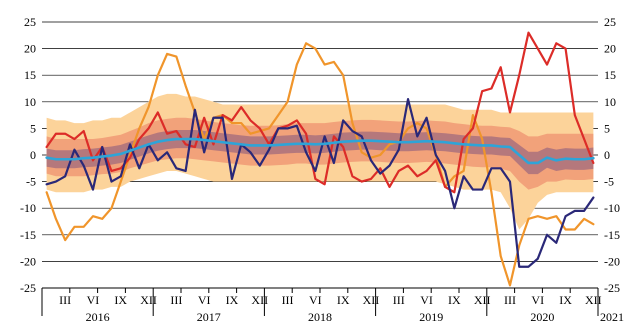 The width and height of the screenshot is (637, 326). Describe the element at coordinates (209, 317) in the screenshot. I see `x-year-label: 2017` at that location.